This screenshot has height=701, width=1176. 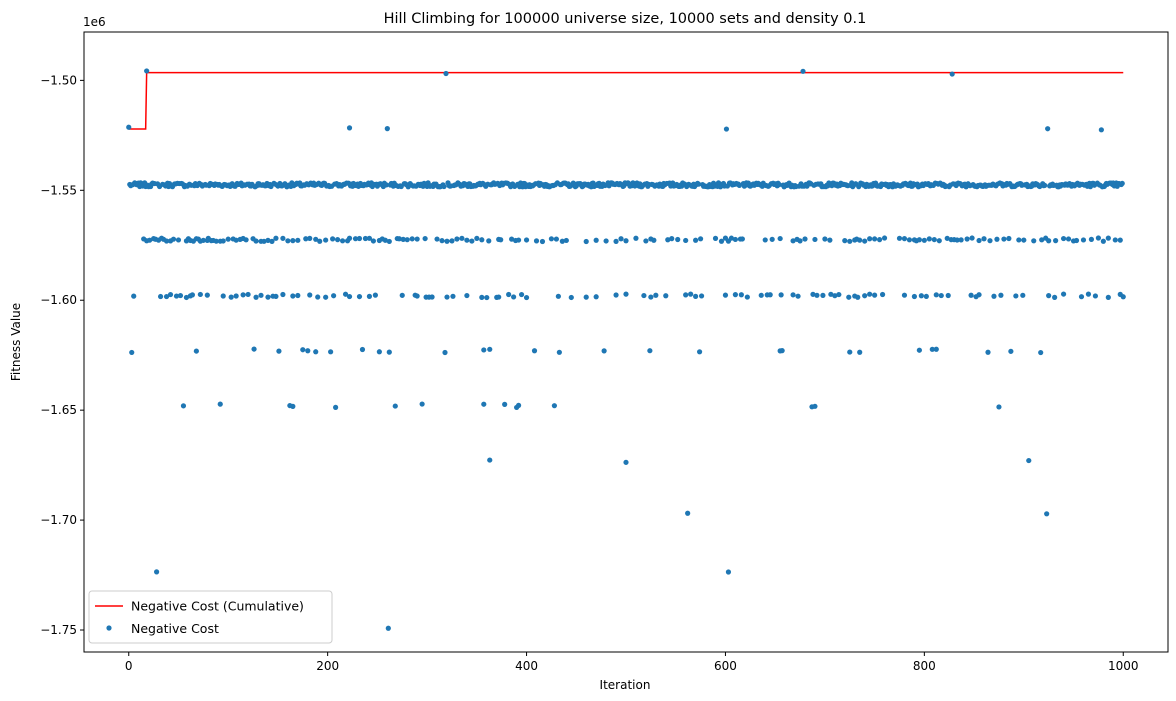 What do you see at coordinates (526, 666) in the screenshot?
I see `x-tick-label: 400` at bounding box center [526, 666].